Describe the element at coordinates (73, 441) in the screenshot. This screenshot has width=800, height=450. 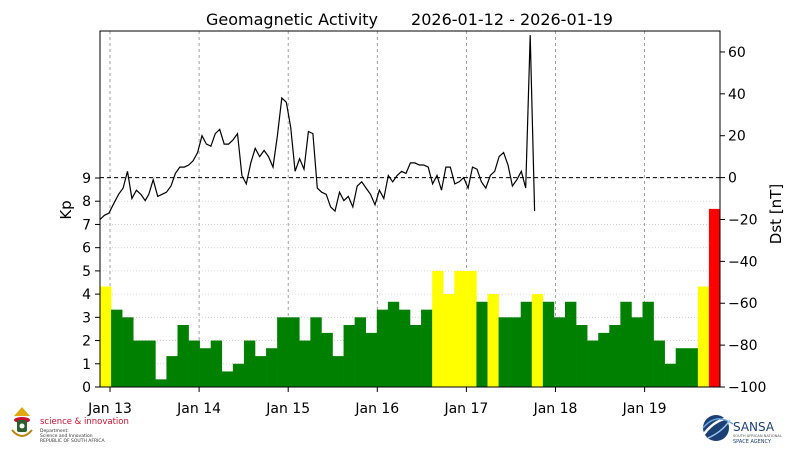
I see `dsi-logo-country: REPUBLIC OF SOUTH AFRICA` at that location.